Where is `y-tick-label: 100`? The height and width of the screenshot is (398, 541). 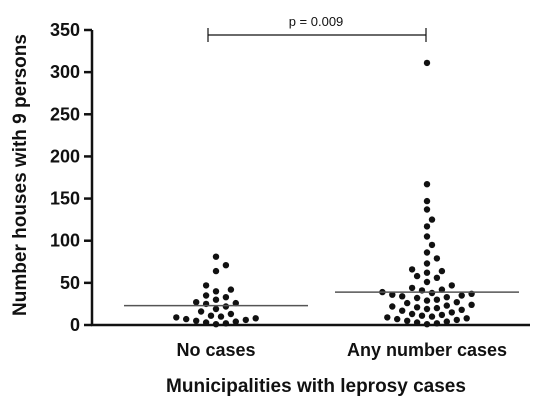
y-tick-label: 100 is located at coordinates (65, 241).